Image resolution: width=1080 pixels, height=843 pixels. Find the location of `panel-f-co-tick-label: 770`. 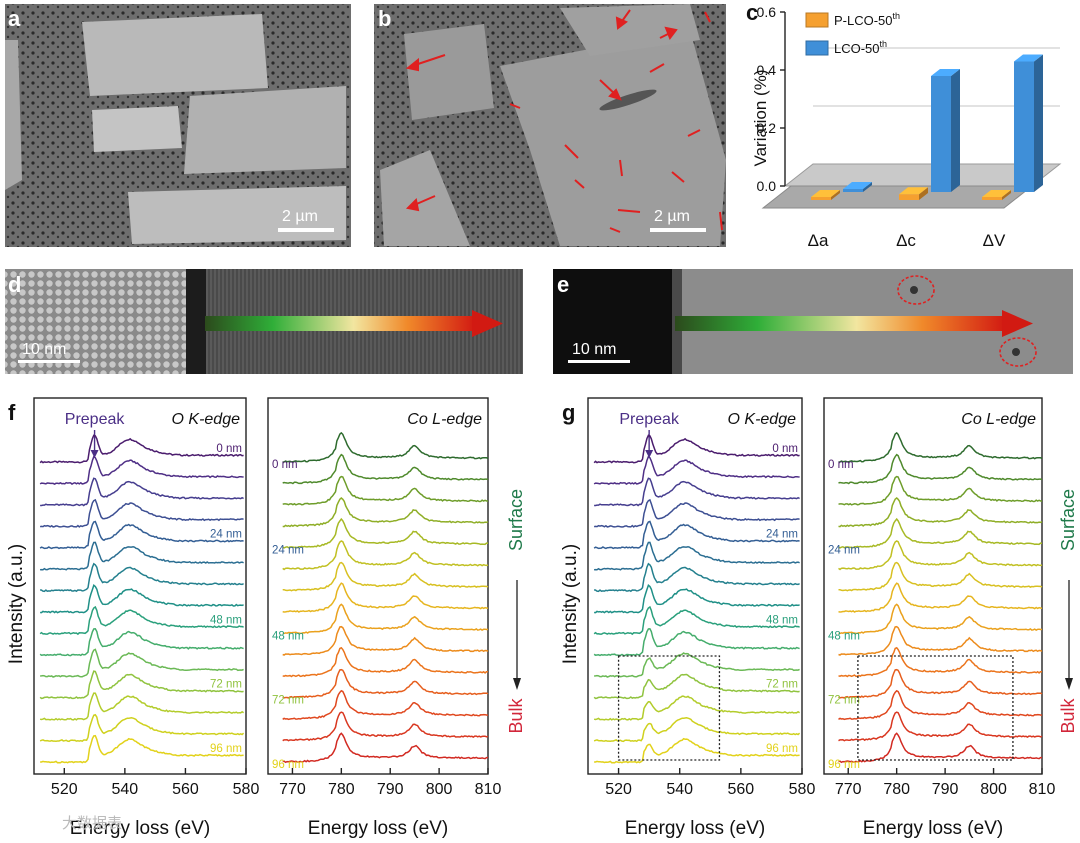

panel-f-co-tick-label: 770 is located at coordinates (292, 789).